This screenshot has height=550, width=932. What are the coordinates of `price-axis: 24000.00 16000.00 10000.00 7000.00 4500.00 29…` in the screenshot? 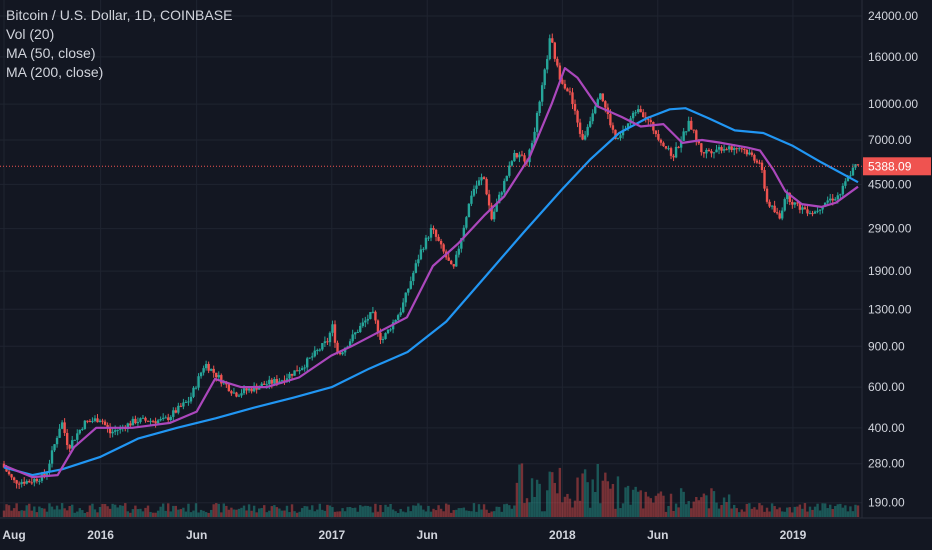 It's located at (893, 259).